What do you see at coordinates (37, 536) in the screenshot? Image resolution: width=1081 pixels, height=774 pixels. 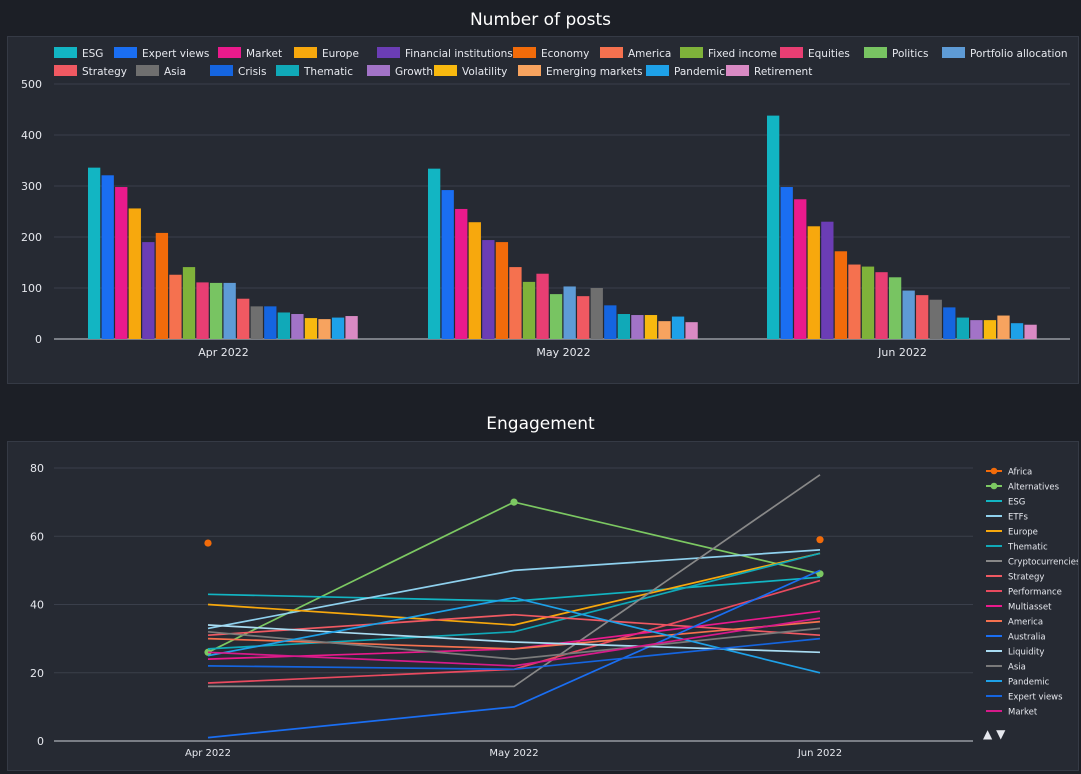 I see `y-tick-label: 60` at bounding box center [37, 536].